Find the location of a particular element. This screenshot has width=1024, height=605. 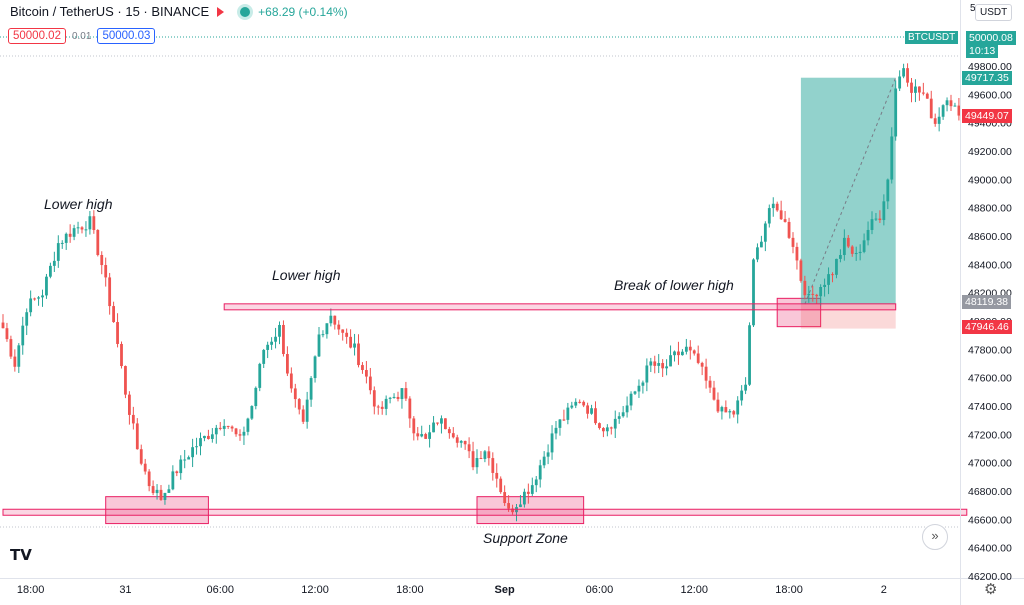

long-position-tool is located at coordinates (848, 203).